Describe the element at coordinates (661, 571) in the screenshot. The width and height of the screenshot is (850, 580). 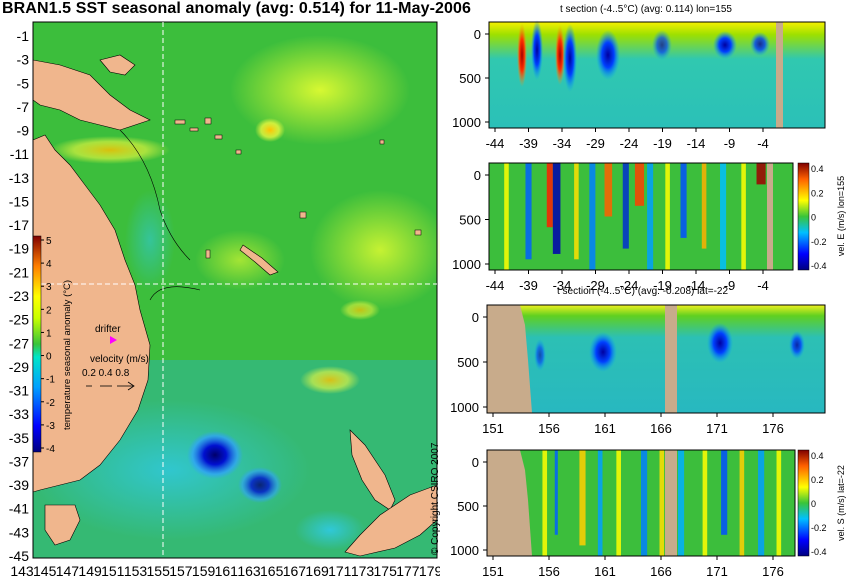
I see `panel-4-x-label: 166` at that location.